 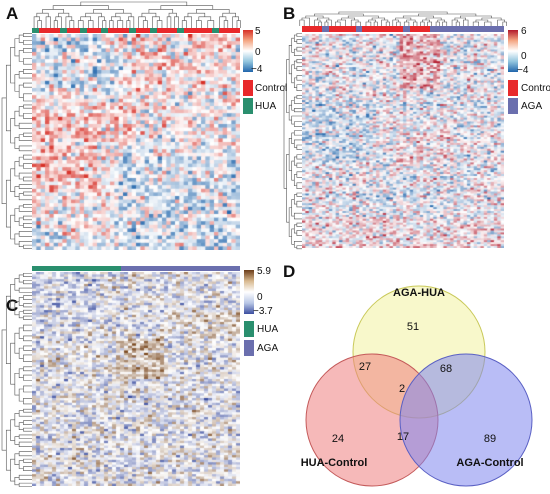 What do you see at coordinates (524, 31) in the screenshot?
I see `panel-b-scale-max: 6` at bounding box center [524, 31].